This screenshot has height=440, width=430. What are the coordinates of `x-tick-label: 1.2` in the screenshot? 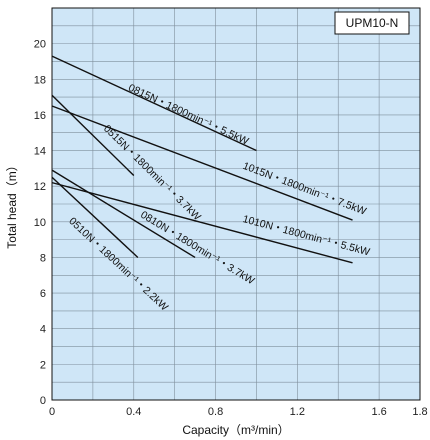 It's located at (297, 412).